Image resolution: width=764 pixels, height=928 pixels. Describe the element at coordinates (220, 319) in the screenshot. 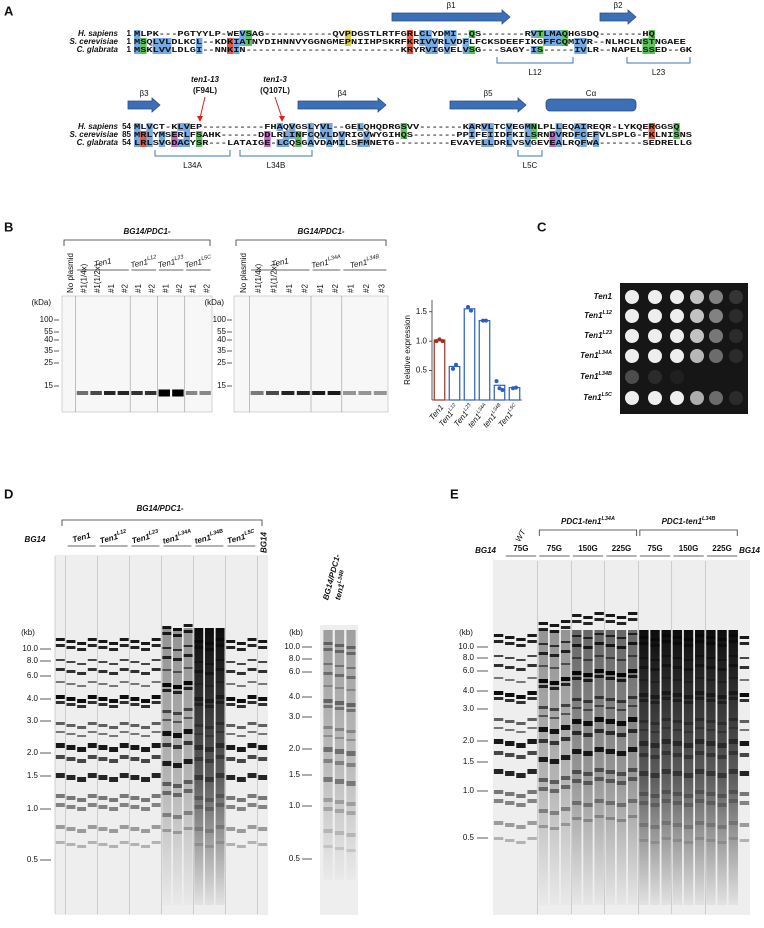

I see `marker-label: 100` at that location.